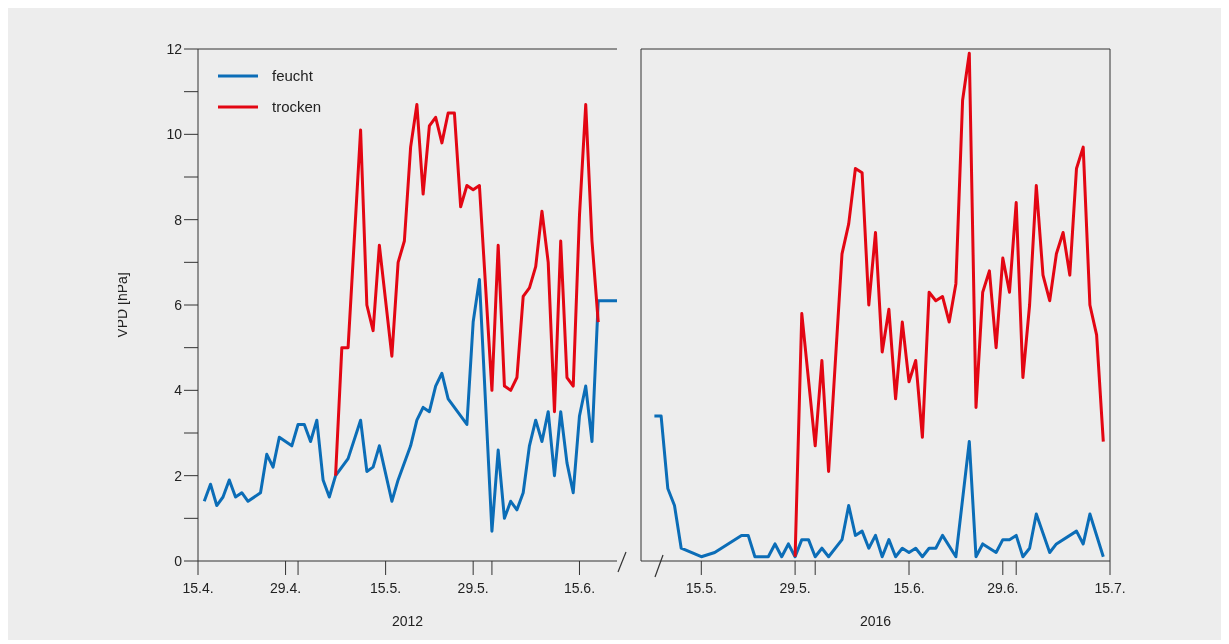 The height and width of the screenshot is (644, 1229). Describe the element at coordinates (407, 621) in the screenshot. I see `x-axis-title: 2012` at that location.